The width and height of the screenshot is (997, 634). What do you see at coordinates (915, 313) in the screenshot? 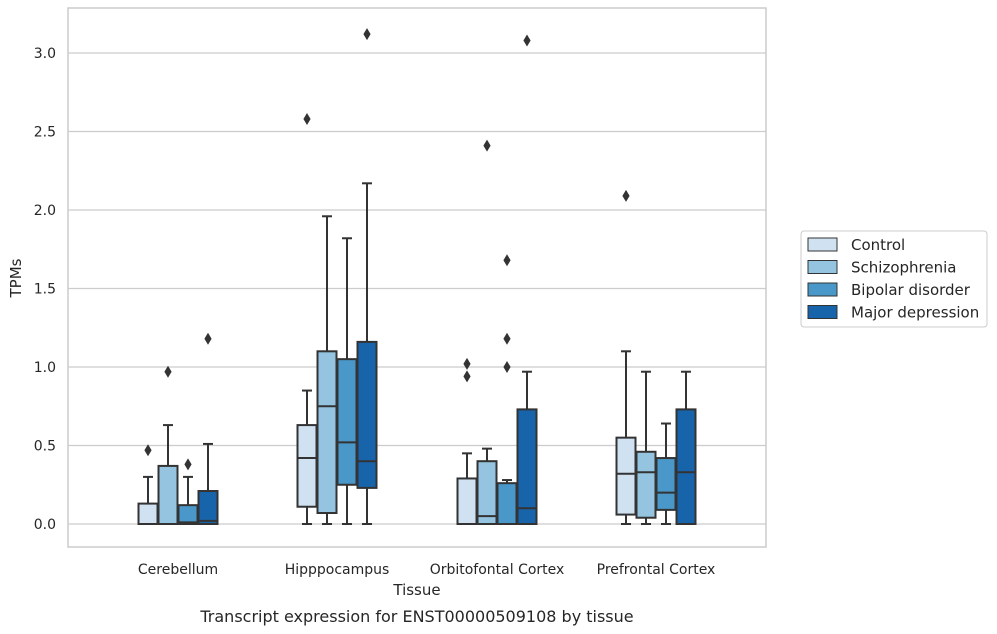
I see `legend-label: Major depression` at bounding box center [915, 313].